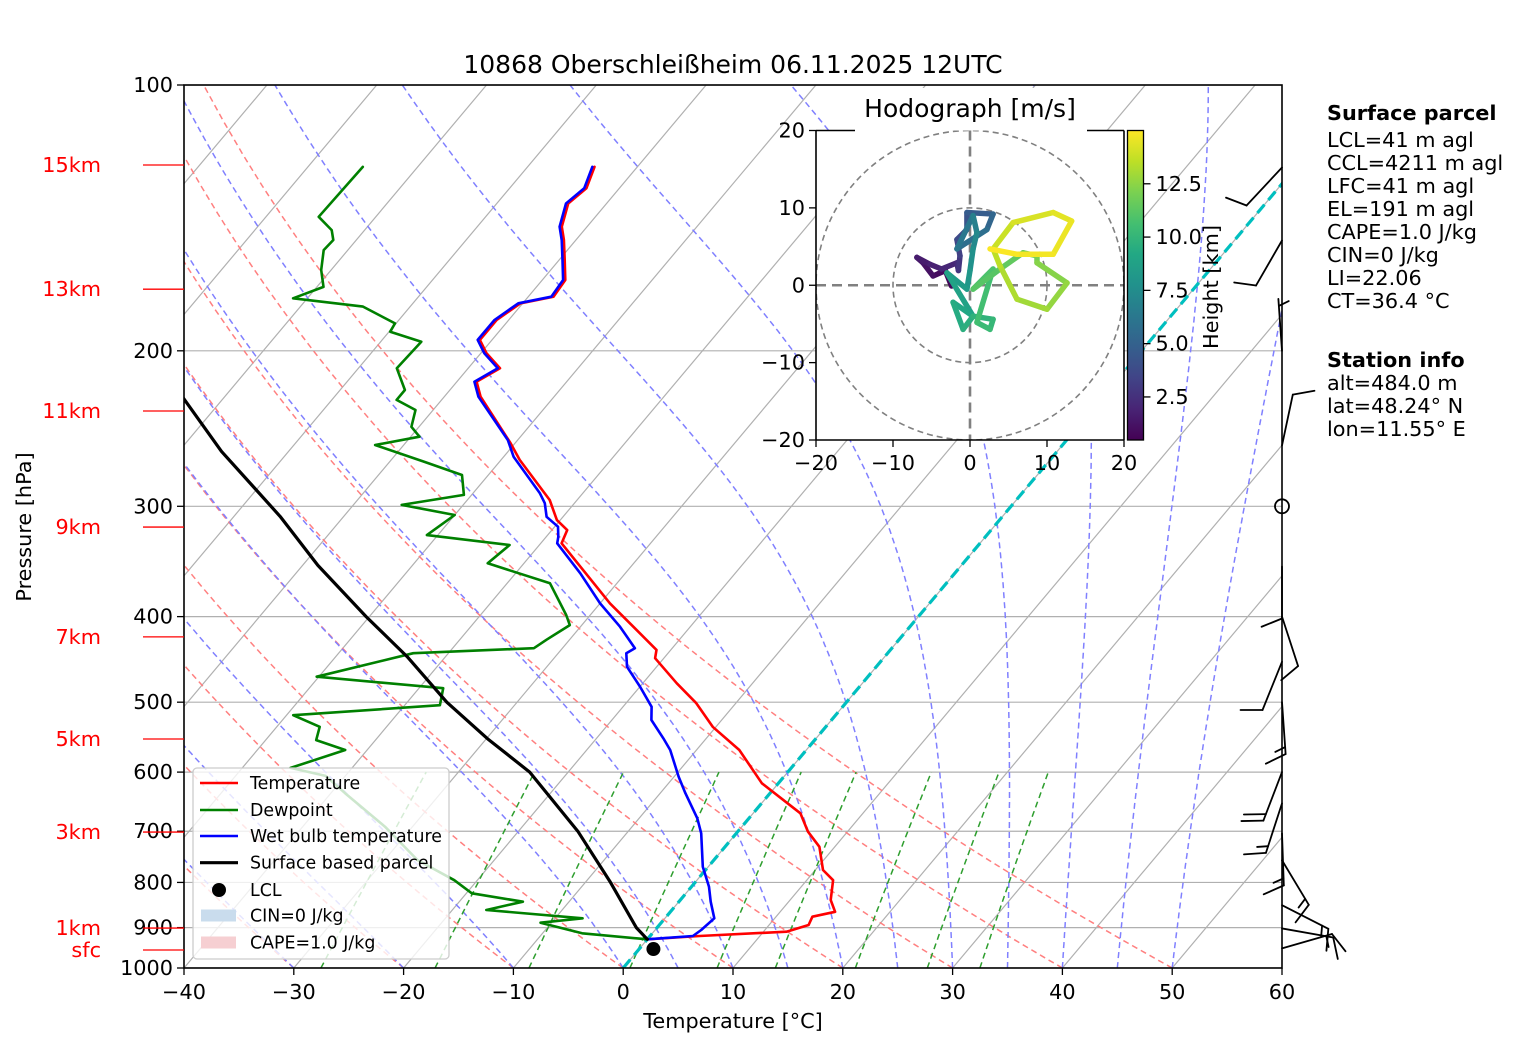  Describe the element at coordinates (952, 992) in the screenshot. I see `x-tick-label: 30` at that location.